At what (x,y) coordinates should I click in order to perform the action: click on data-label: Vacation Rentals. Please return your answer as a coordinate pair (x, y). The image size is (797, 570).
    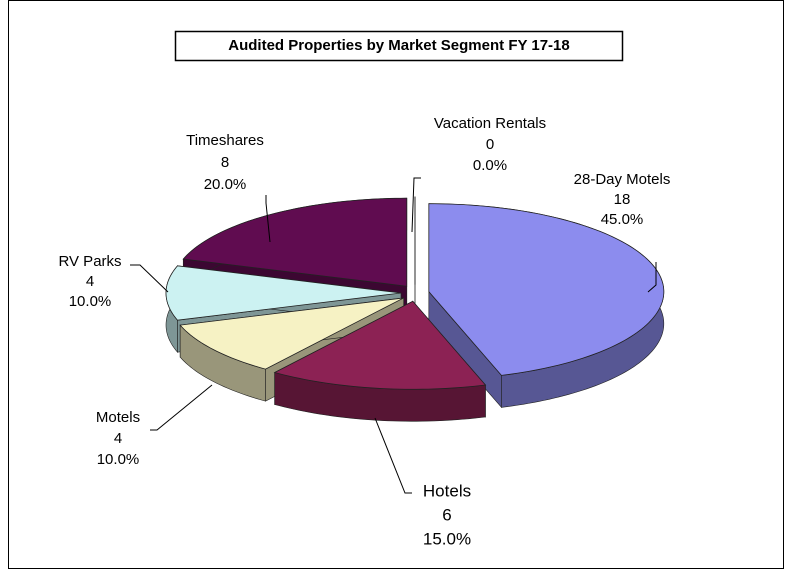
    Looking at the image, I should click on (490, 123).